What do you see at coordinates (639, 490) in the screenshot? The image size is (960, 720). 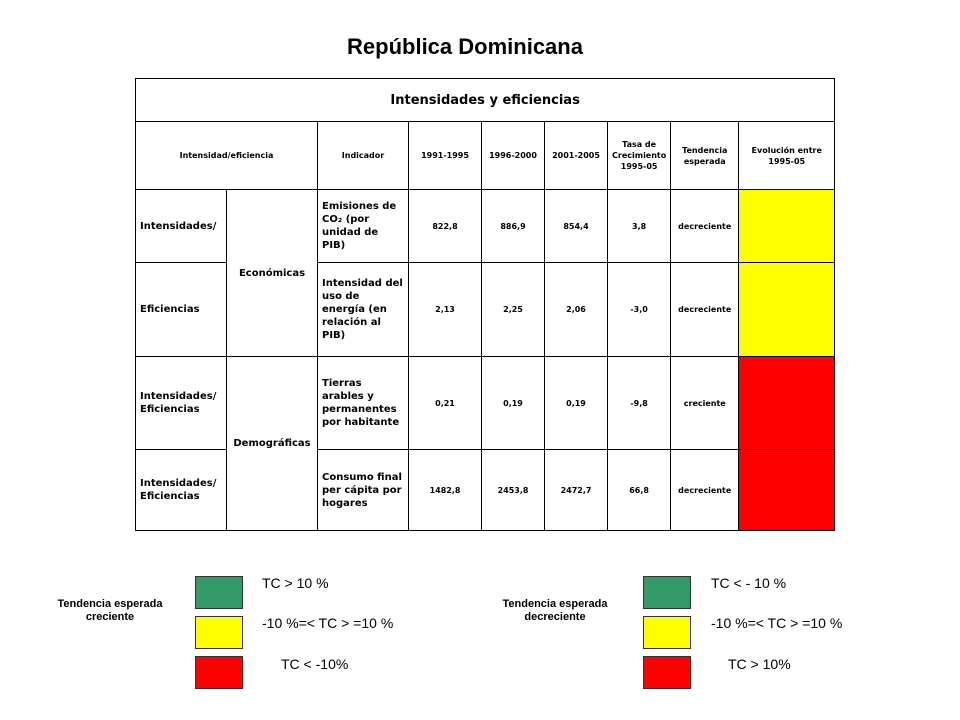 I see `growth-rate: 66,8` at bounding box center [639, 490].